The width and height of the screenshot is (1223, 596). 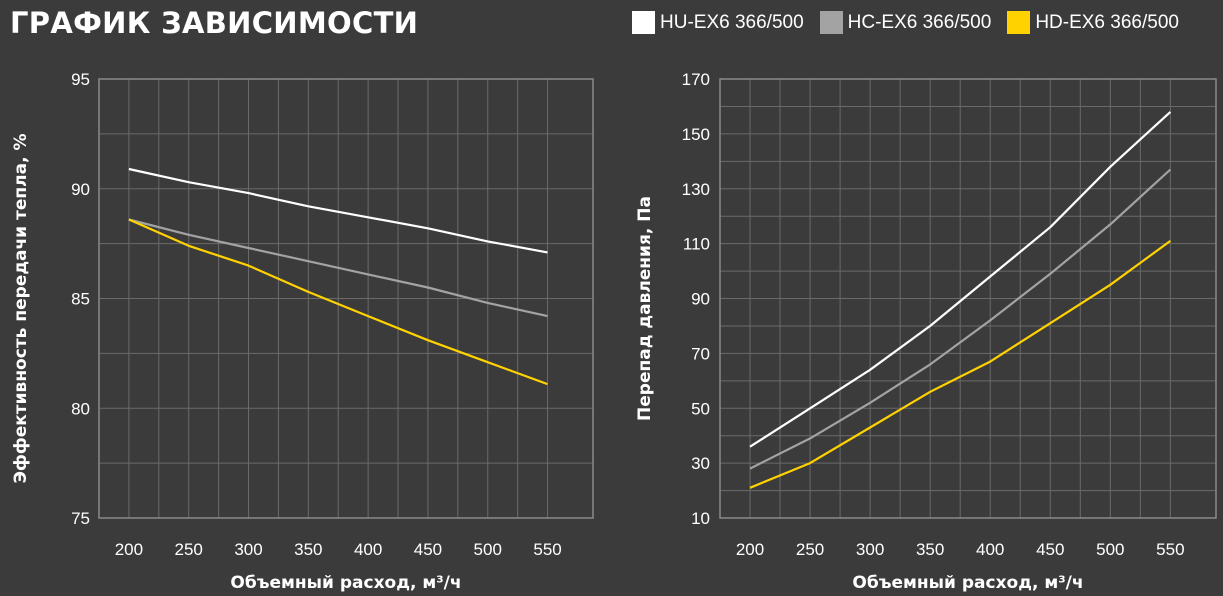 I want to click on series-line-hu, so click(x=338, y=210).